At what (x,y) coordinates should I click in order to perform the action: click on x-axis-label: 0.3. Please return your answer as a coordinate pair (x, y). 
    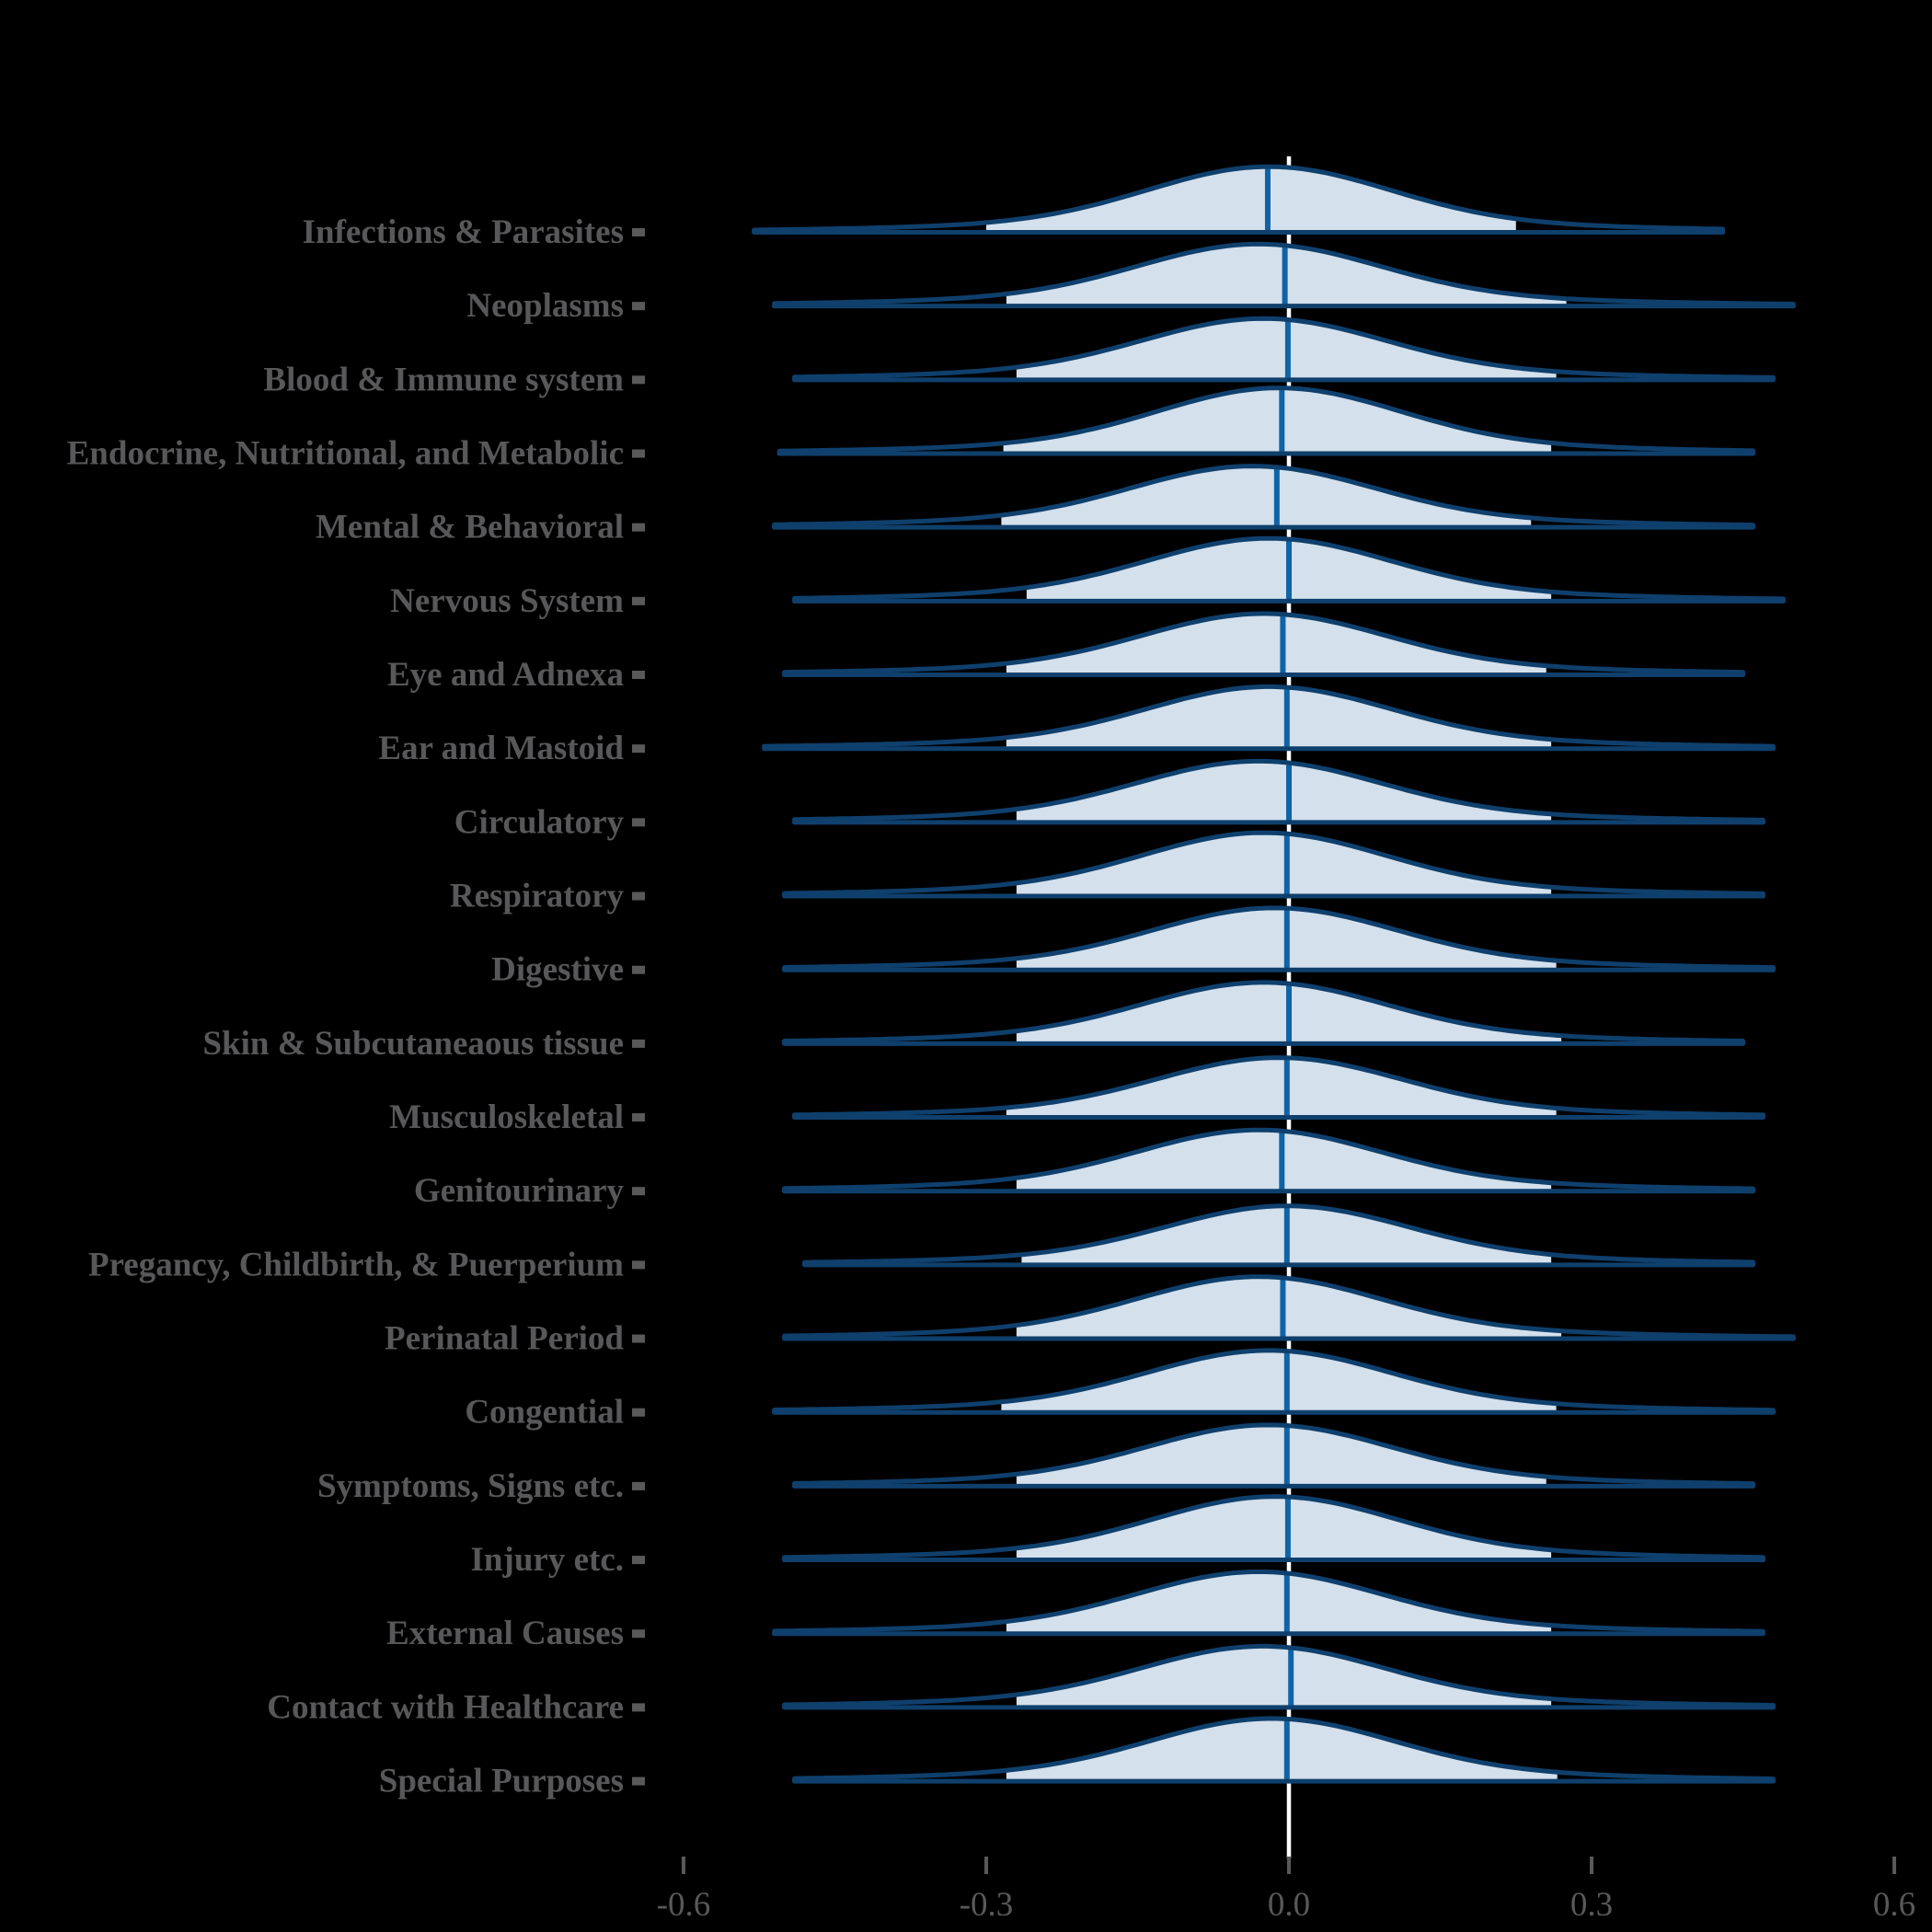
    Looking at the image, I should click on (1591, 1905).